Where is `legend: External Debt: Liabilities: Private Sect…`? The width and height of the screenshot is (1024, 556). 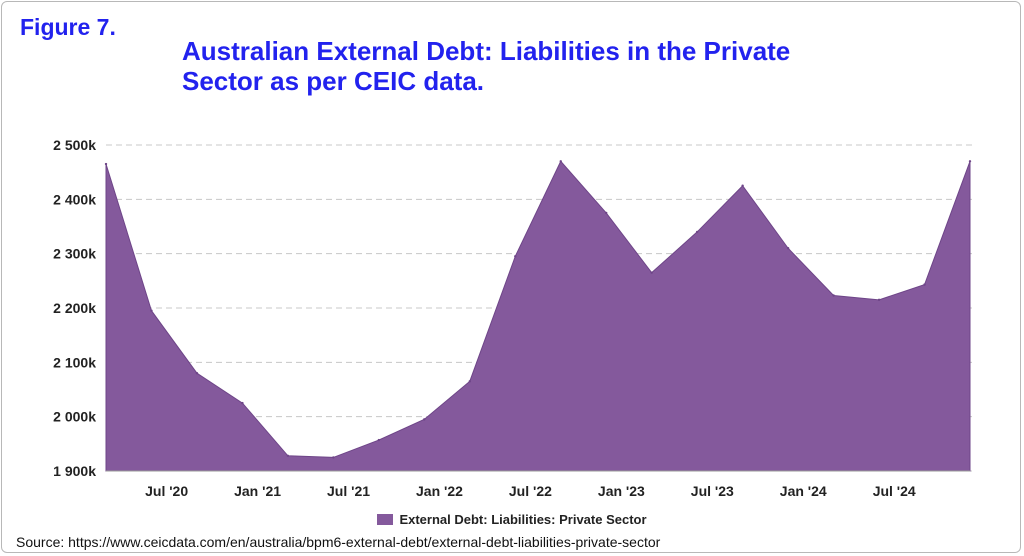
legend: External Debt: Liabilities: Private Sect… is located at coordinates (512, 519).